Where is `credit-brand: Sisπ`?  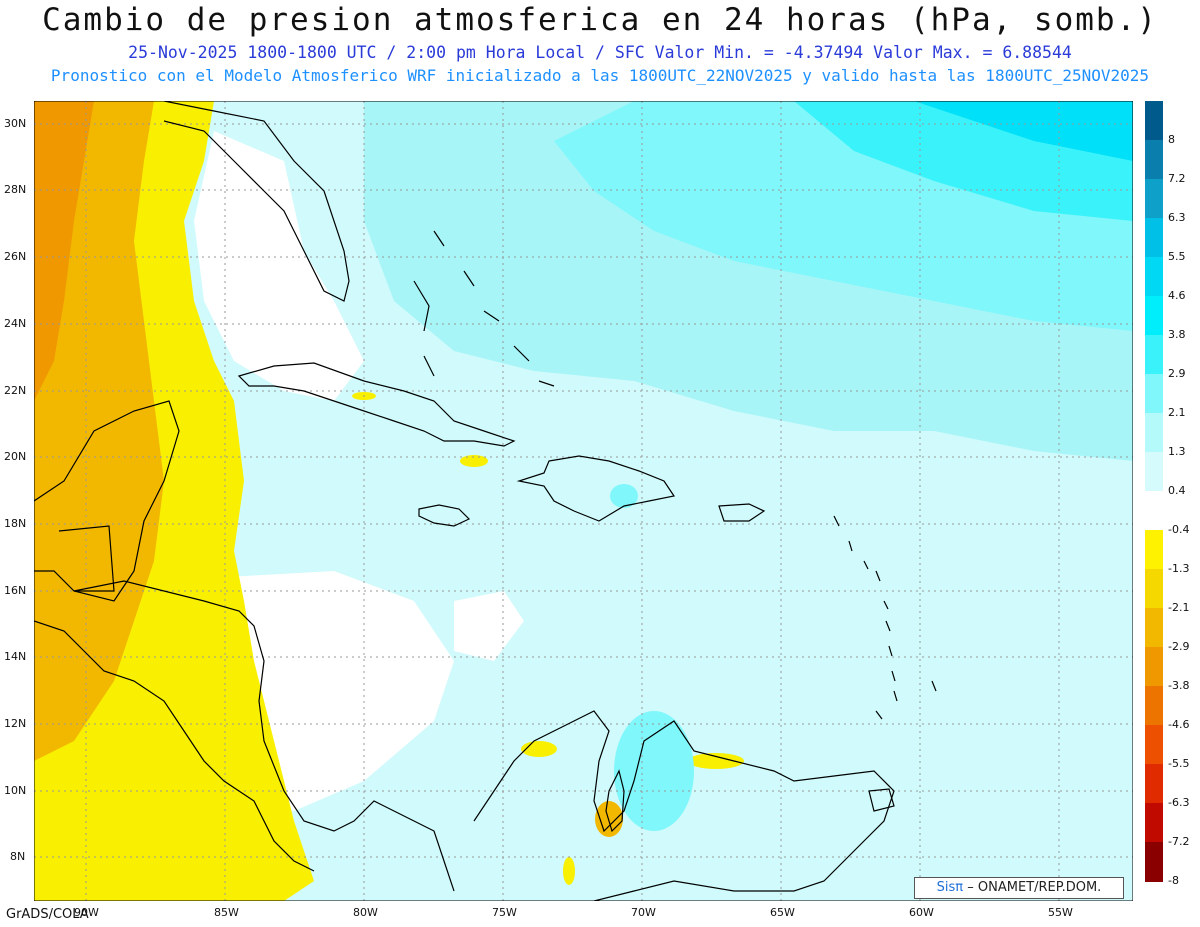 credit-brand: Sisπ is located at coordinates (950, 887).